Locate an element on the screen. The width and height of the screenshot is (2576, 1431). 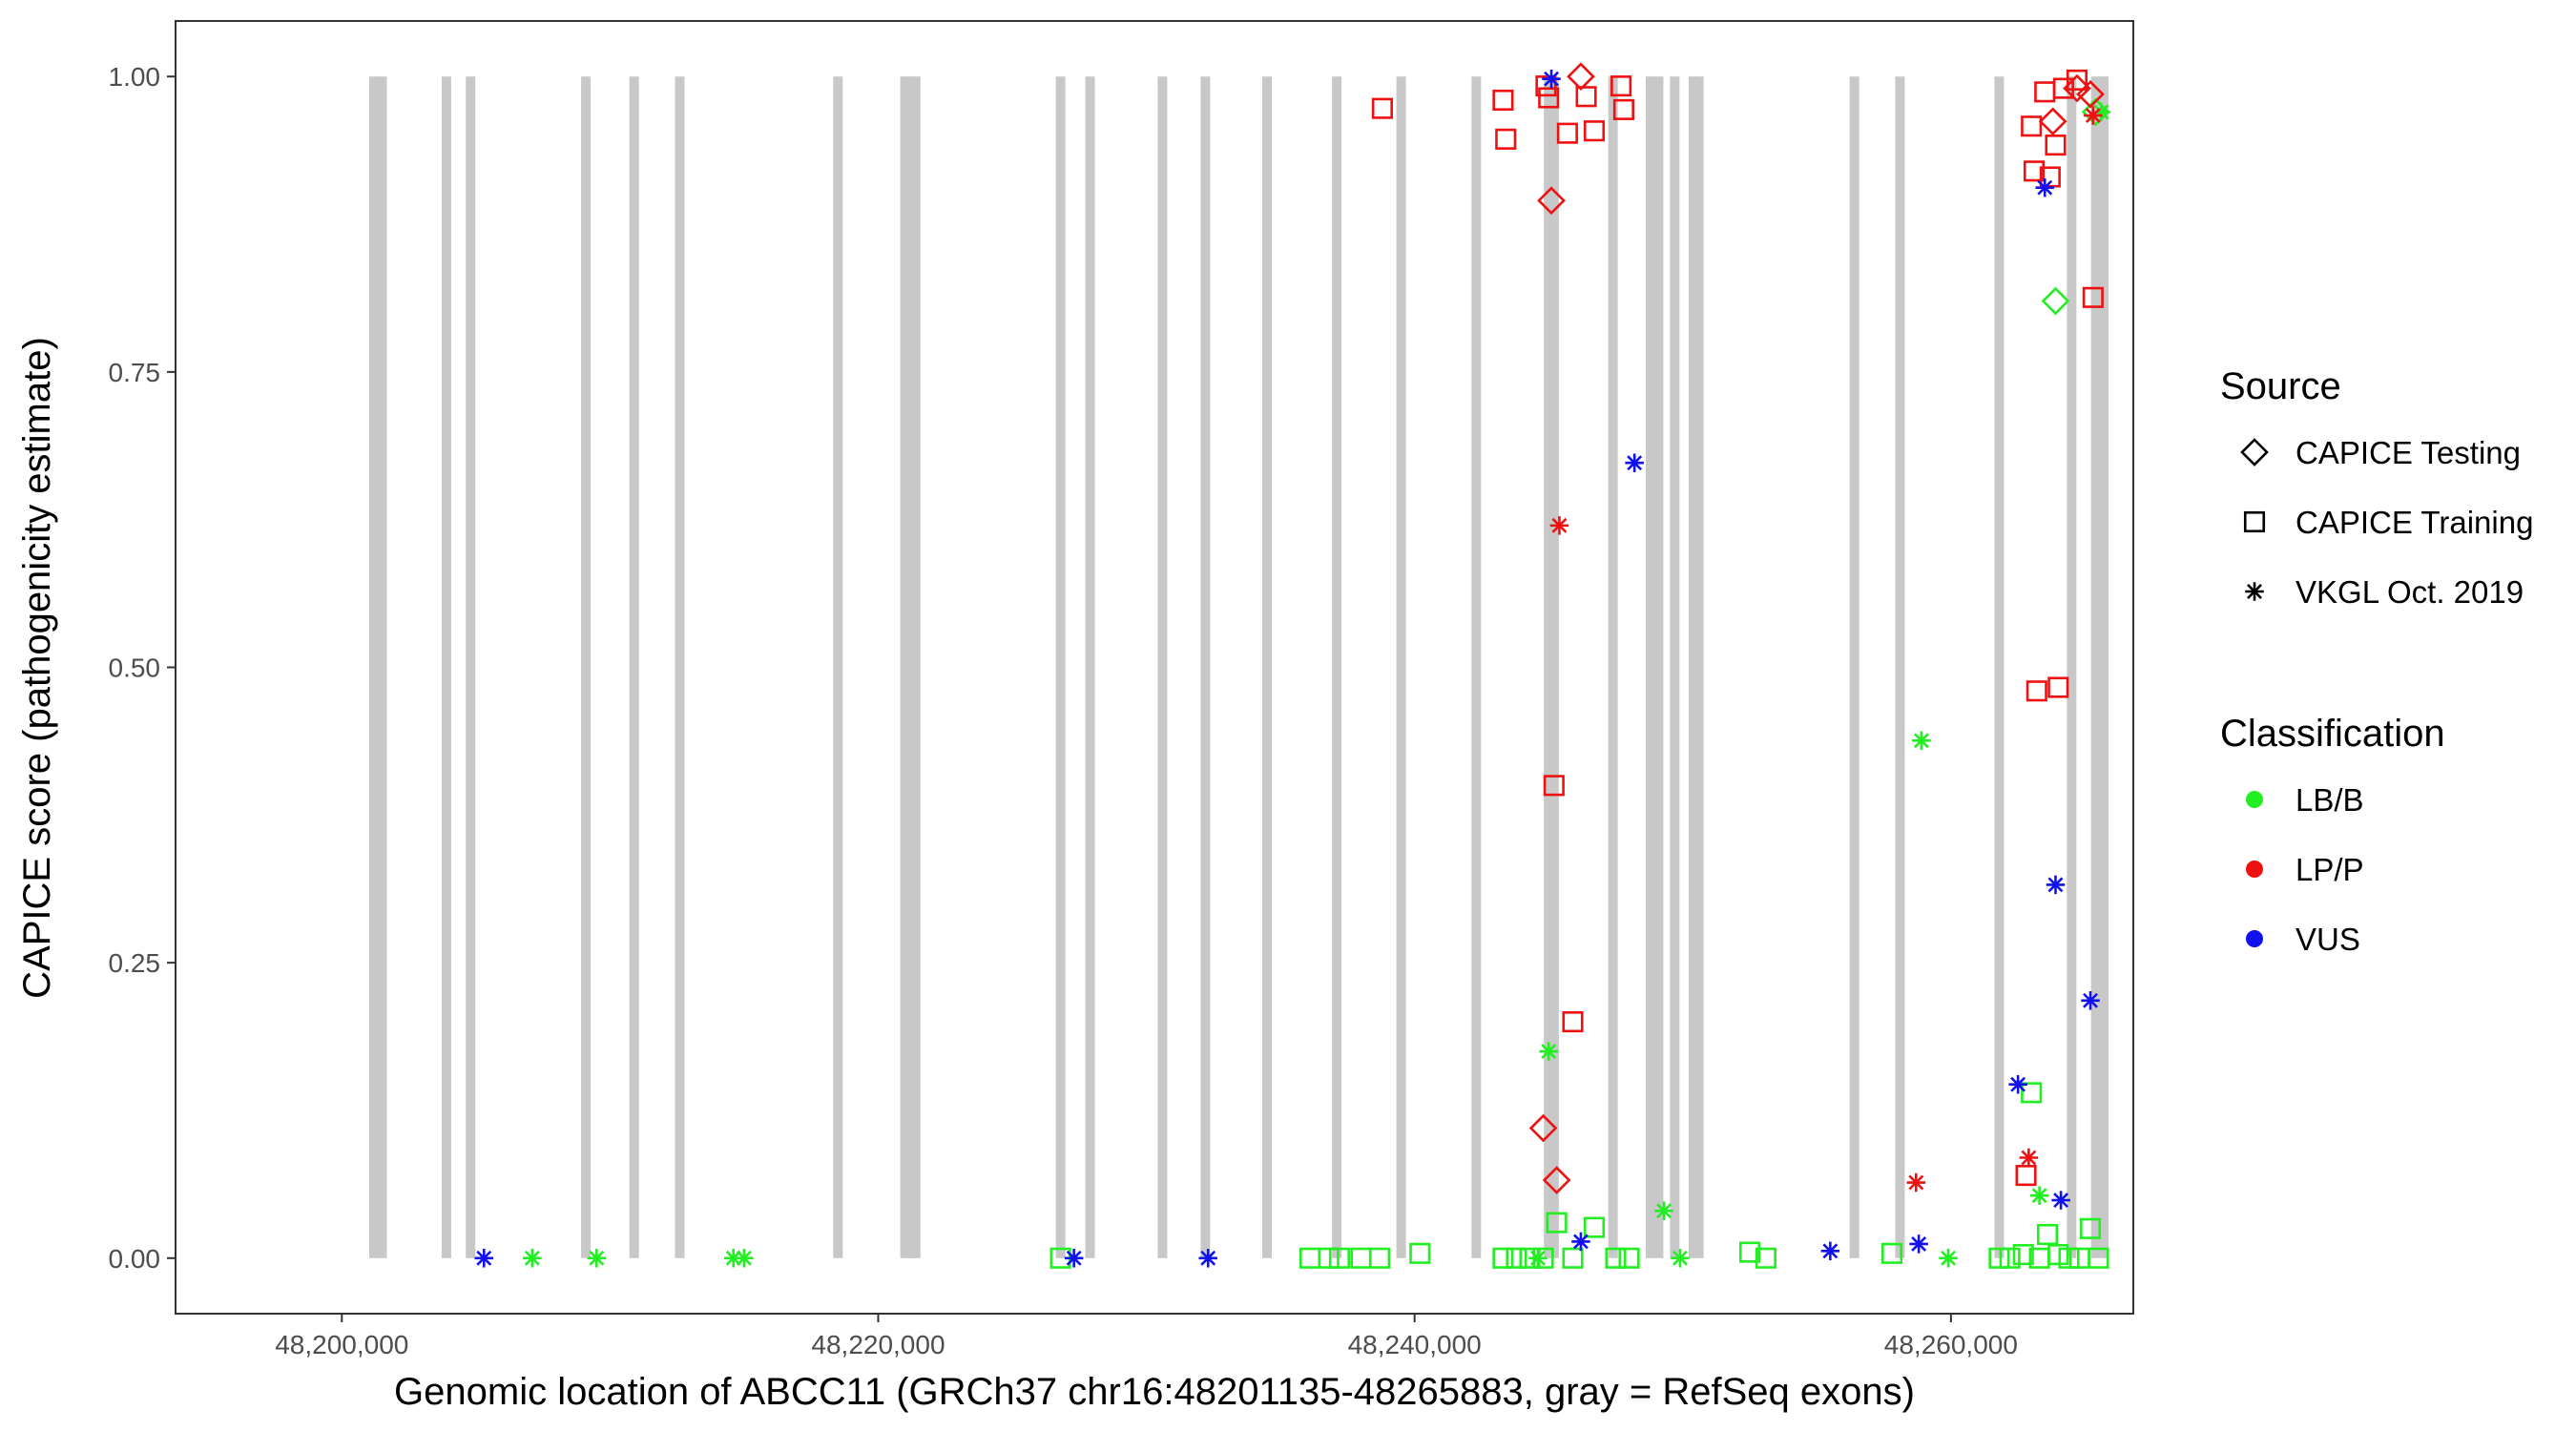
legend-title-classification: Classification is located at coordinates (2332, 734).